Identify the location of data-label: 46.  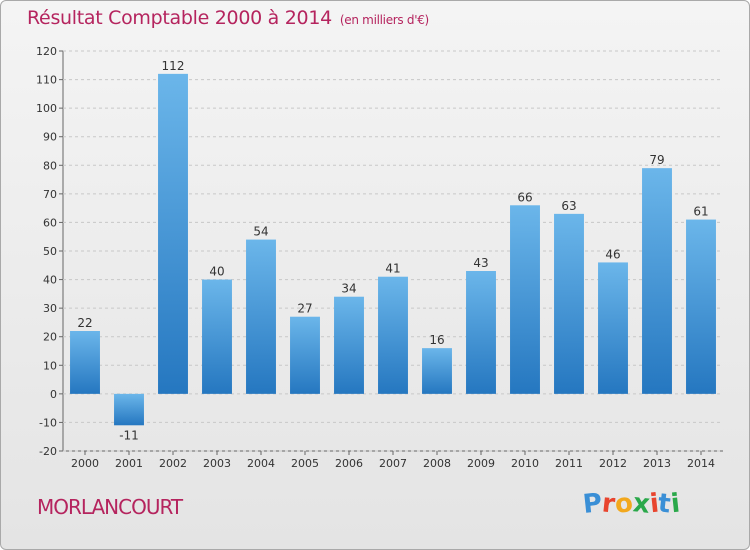
(612, 254).